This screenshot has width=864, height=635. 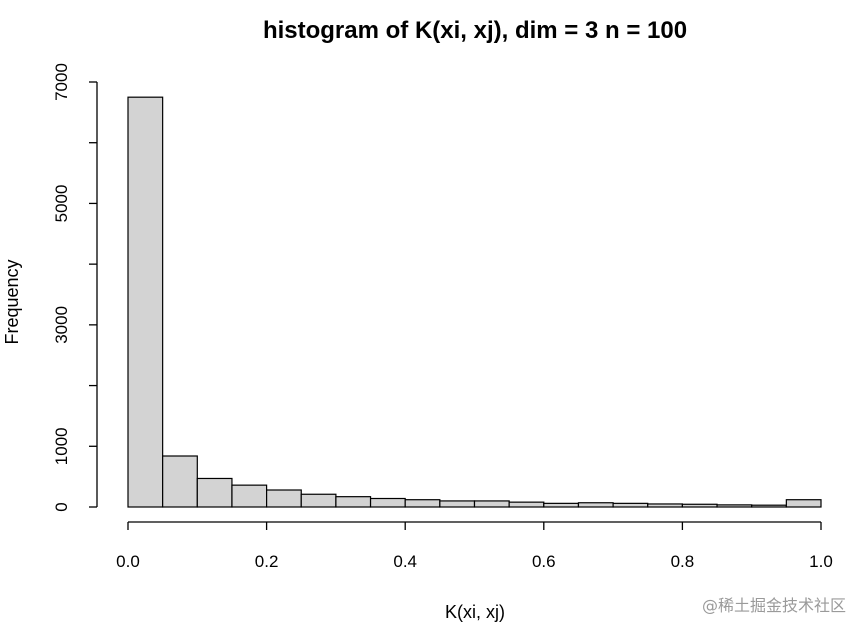 What do you see at coordinates (475, 612) in the screenshot?
I see `x-axis-label: K(xi, xj)` at bounding box center [475, 612].